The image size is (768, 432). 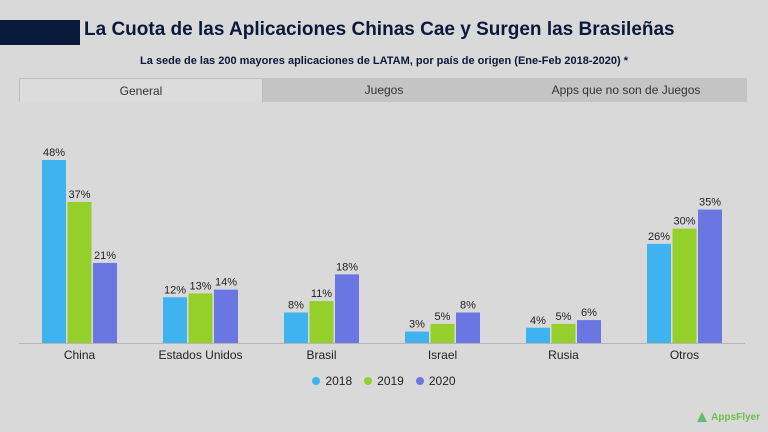 What do you see at coordinates (702, 417) in the screenshot?
I see `appsflyer-logo-icon` at bounding box center [702, 417].